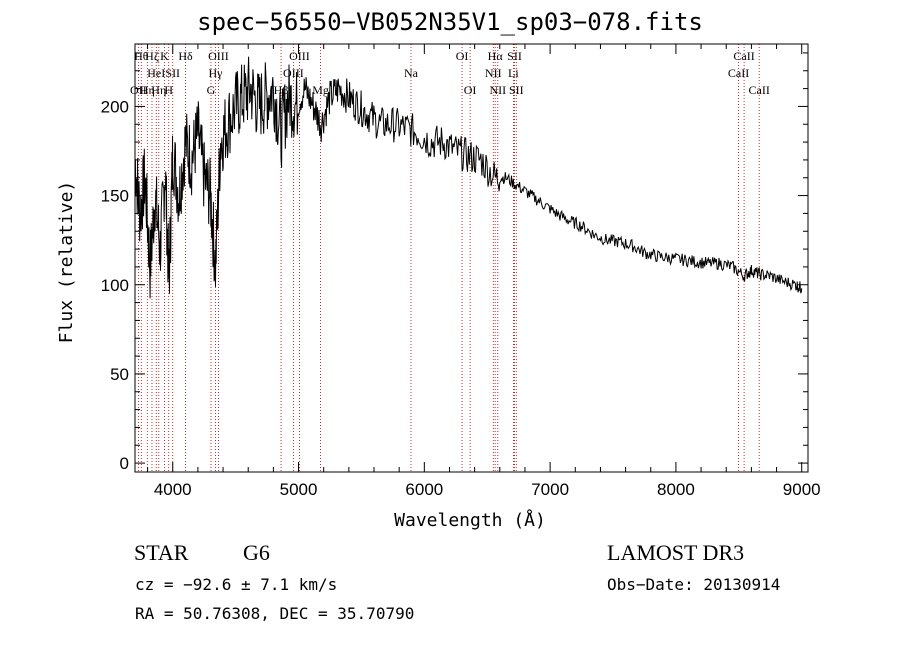 Image resolution: width=900 pixels, height=649 pixels. I want to click on spectral-line-label: G, so click(211, 90).